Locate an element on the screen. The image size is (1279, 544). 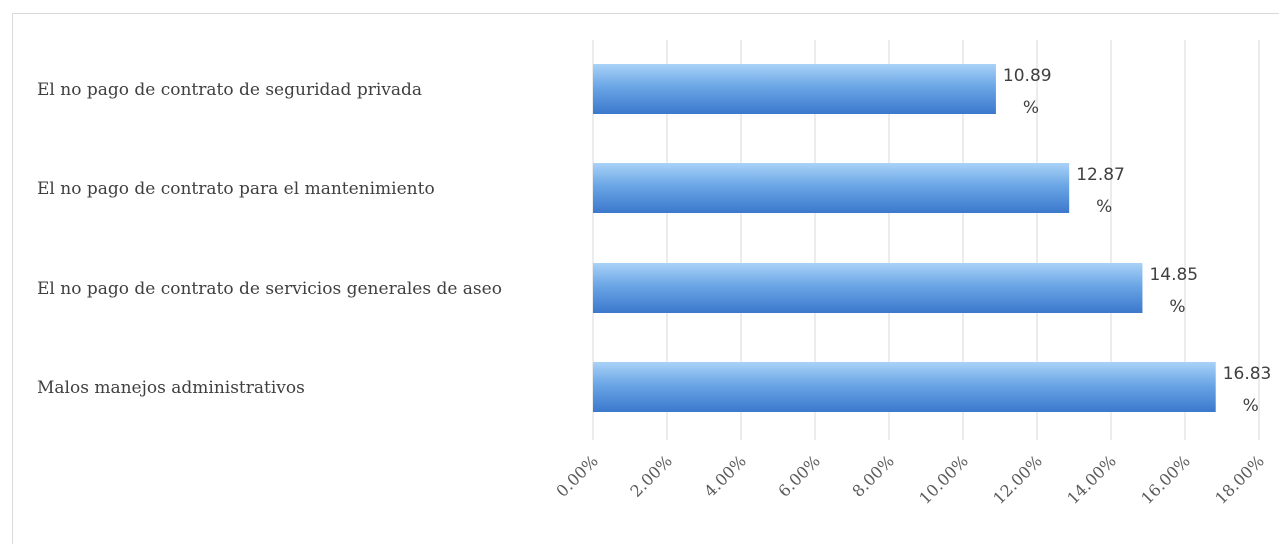
x-tick-label: 12.00% is located at coordinates (1017, 479).